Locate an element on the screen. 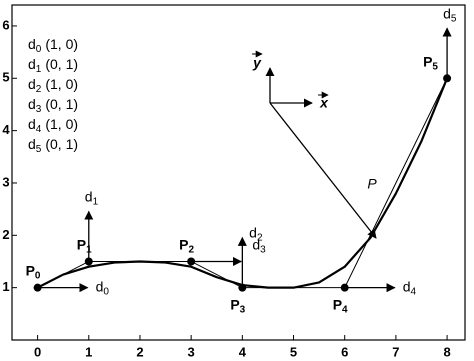 The width and height of the screenshot is (474, 361). control-point-subscript: 3 is located at coordinates (243, 309).